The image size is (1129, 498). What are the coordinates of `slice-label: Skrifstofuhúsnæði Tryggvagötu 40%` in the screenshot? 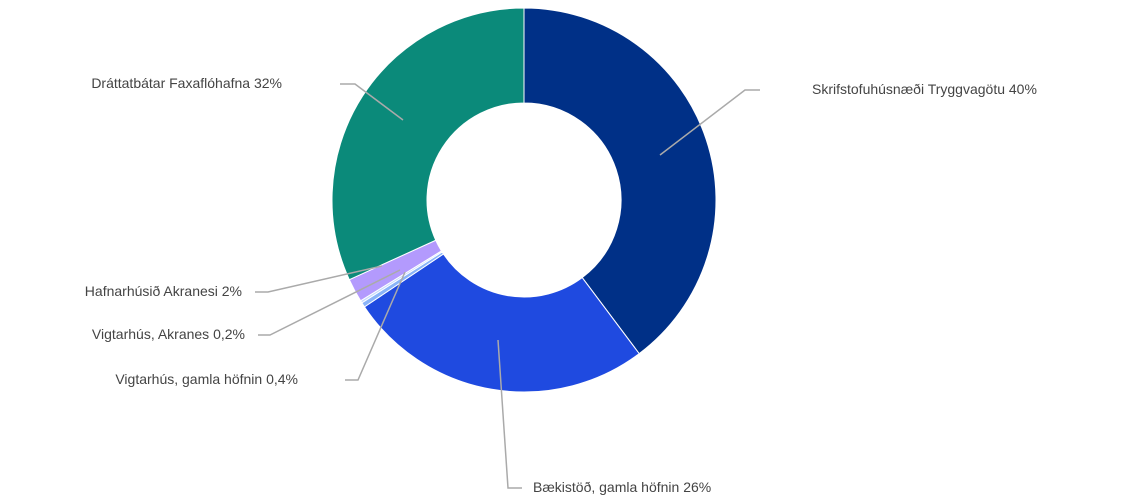 It's located at (924, 89).